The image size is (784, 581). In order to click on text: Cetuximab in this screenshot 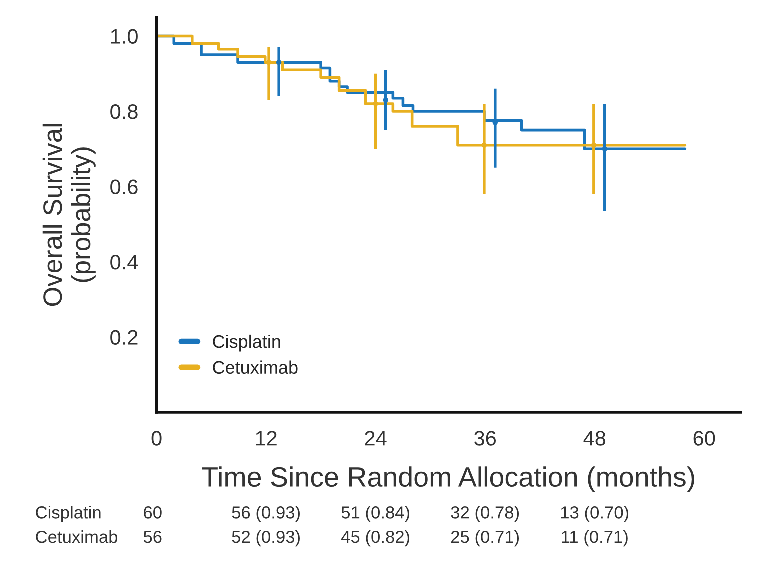, I will do `click(77, 537)`.